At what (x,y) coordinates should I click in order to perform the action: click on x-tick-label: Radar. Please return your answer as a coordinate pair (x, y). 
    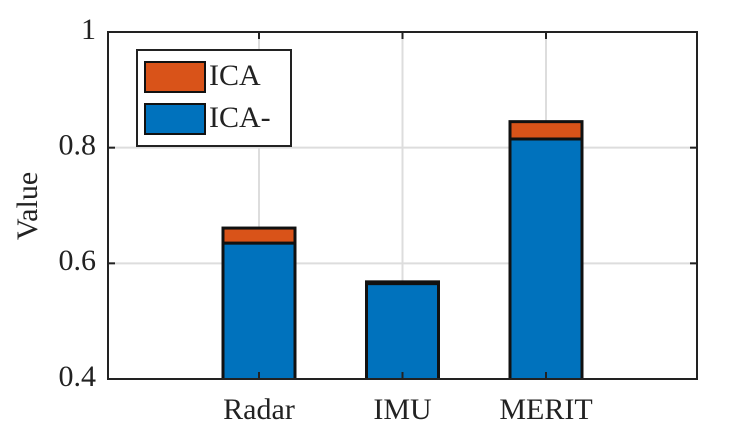
    Looking at the image, I should click on (259, 409).